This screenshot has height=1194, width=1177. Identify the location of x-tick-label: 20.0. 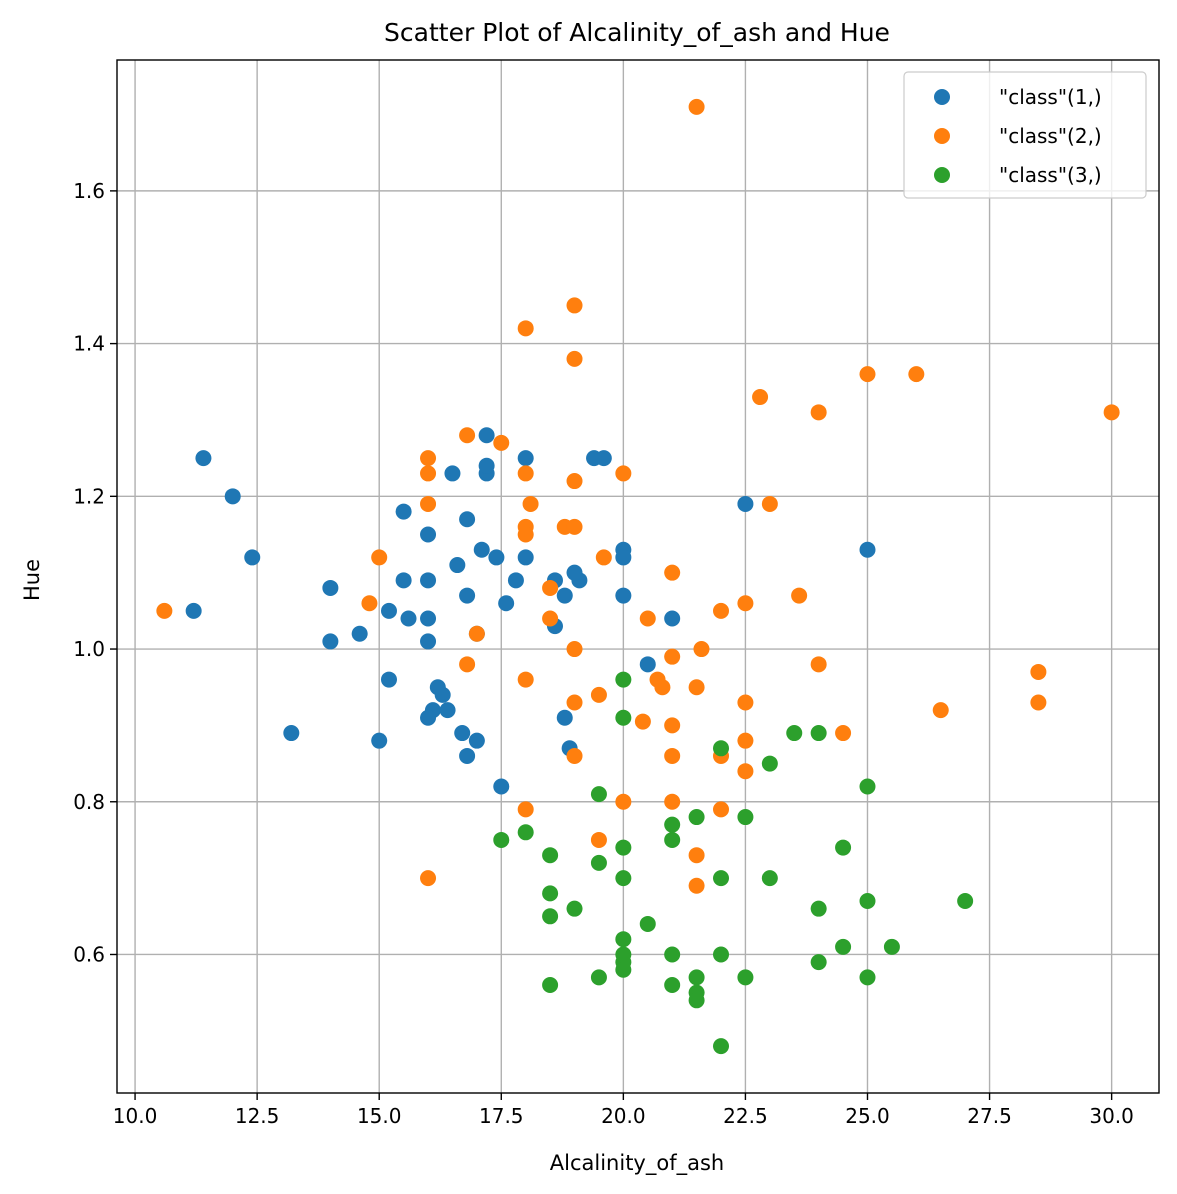
(623, 1116).